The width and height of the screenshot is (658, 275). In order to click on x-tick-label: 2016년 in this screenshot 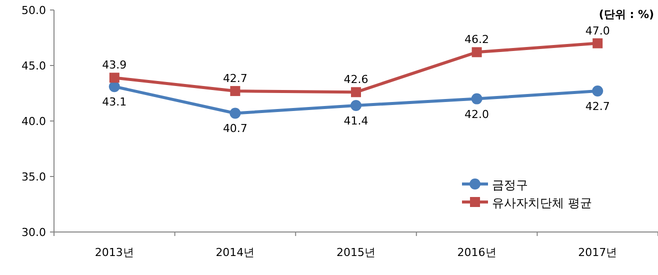, I will do `click(476, 252)`.